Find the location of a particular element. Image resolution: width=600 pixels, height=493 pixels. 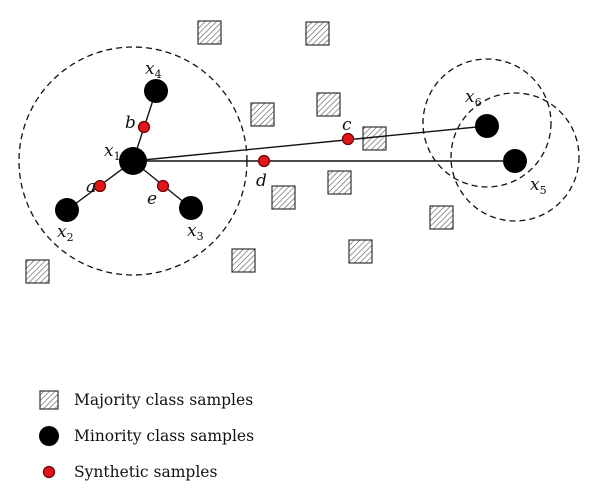

minority-sample-x6 is located at coordinates (487, 126).